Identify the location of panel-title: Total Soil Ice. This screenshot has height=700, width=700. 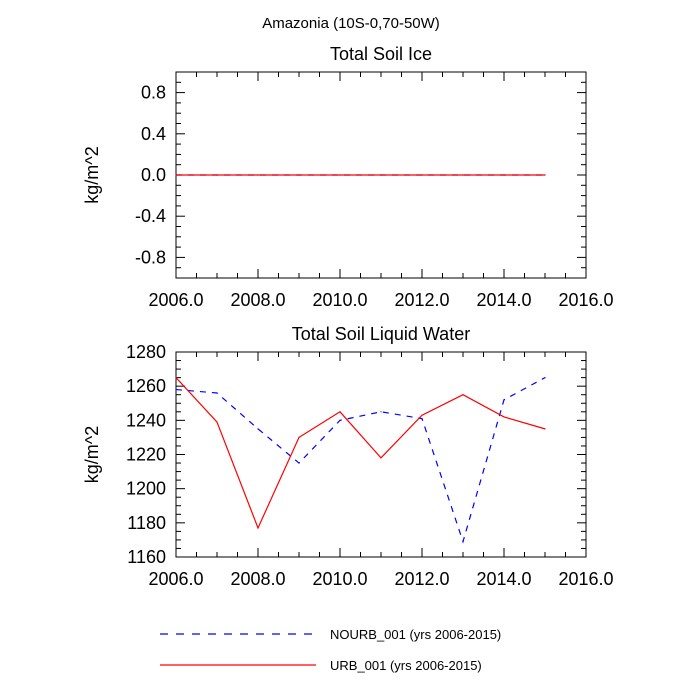
(381, 54).